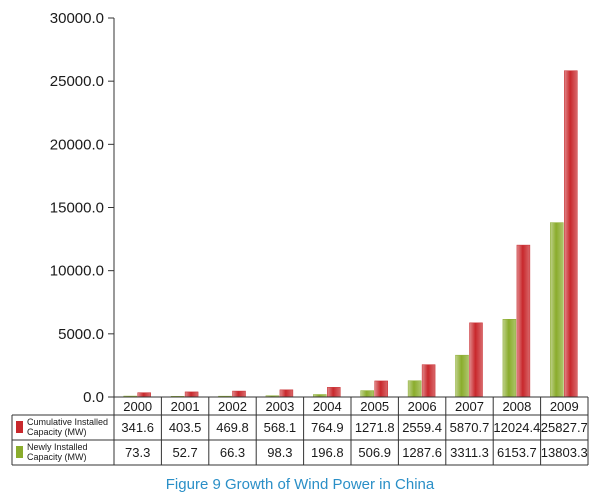 Image resolution: width=600 pixels, height=500 pixels. What do you see at coordinates (144, 395) in the screenshot?
I see `bar-cumulative-2000` at bounding box center [144, 395].